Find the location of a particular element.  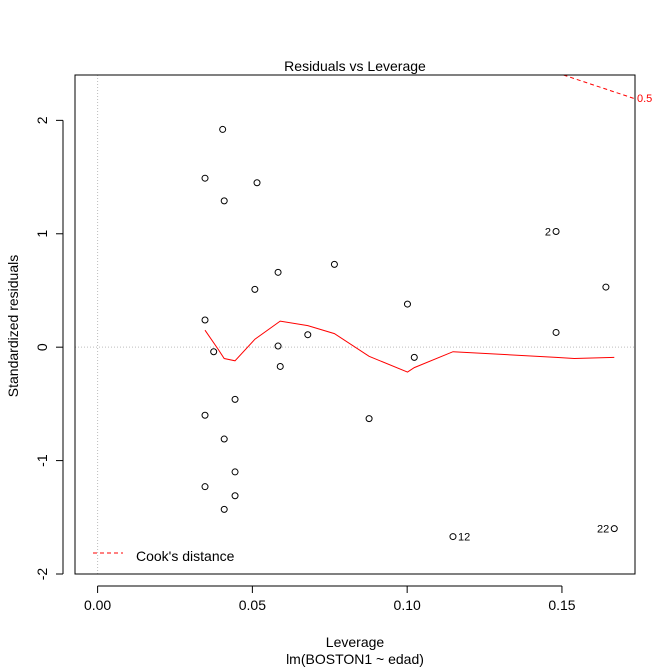

x-tick-label: 0.10 is located at coordinates (407, 605).